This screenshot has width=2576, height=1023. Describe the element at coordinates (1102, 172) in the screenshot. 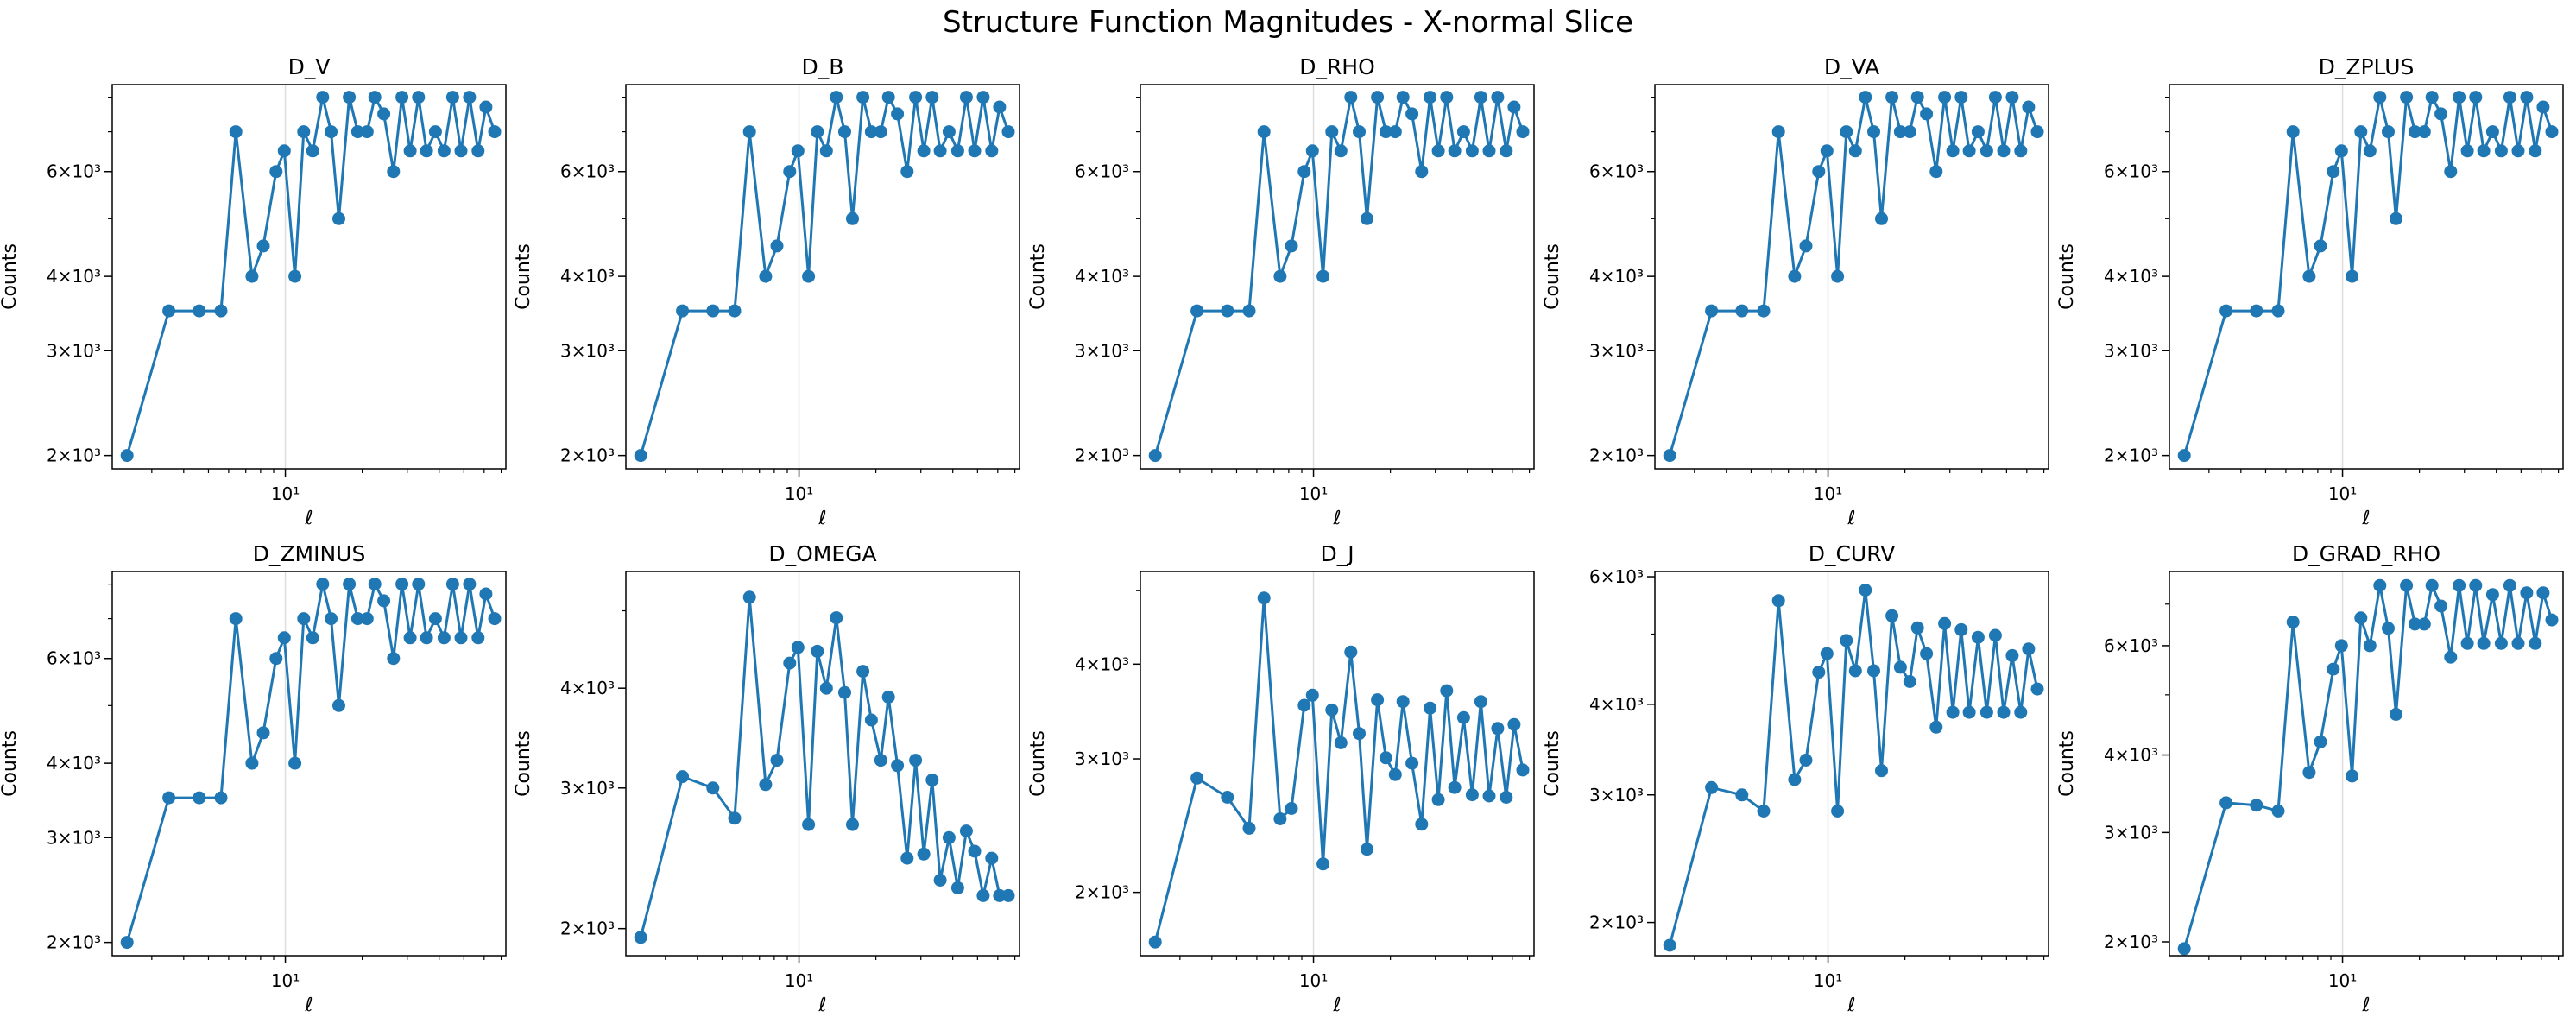

I see `y-tick-label: 6×10³` at that location.